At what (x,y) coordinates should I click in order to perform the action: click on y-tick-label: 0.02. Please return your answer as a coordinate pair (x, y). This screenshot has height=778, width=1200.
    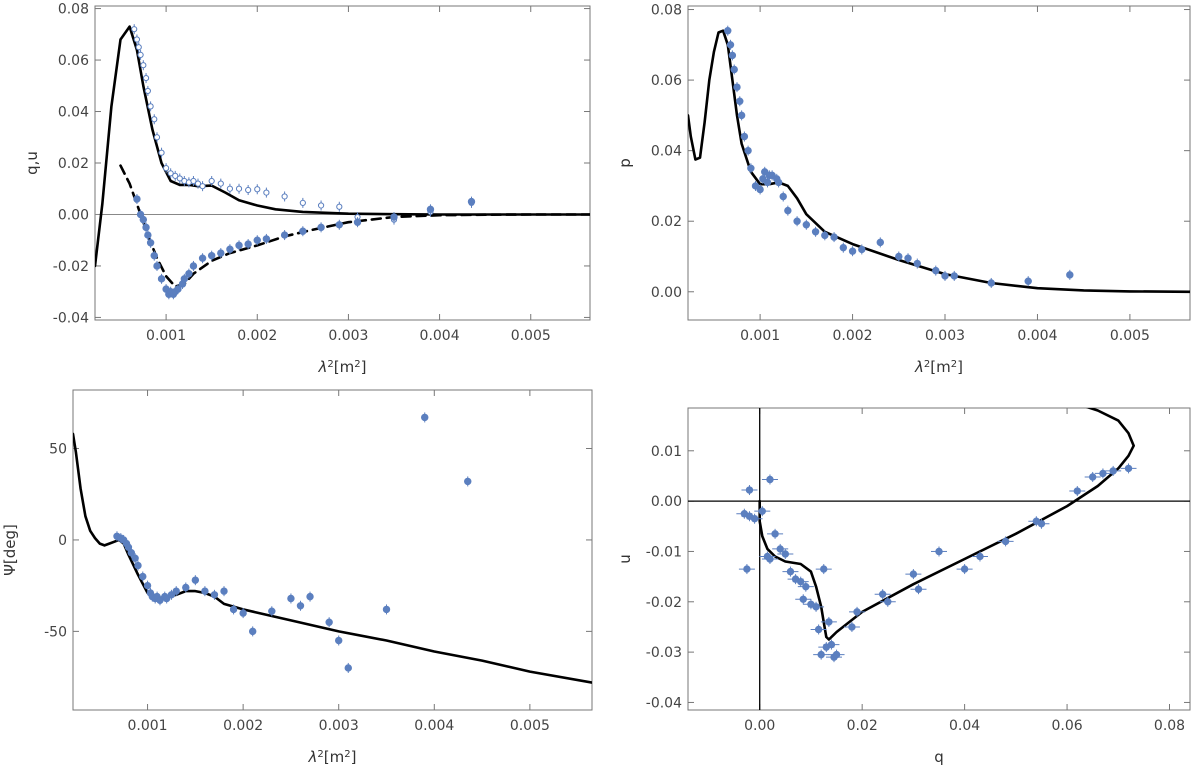
    Looking at the image, I should click on (73, 164).